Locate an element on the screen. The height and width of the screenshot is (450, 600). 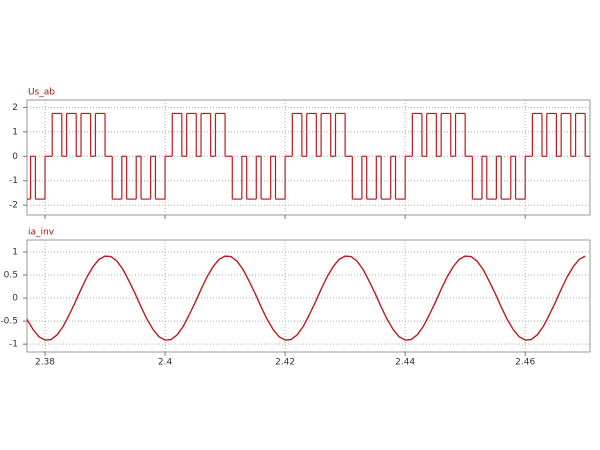
y-tick-label: 2 is located at coordinates (15, 108).